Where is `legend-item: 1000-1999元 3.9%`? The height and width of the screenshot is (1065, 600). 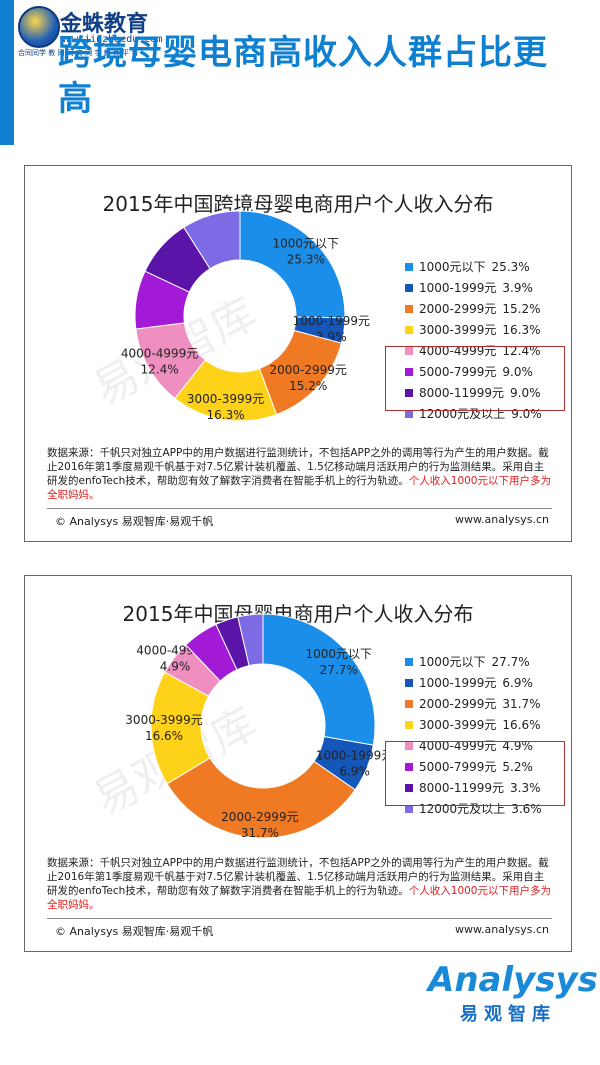
legend-item: 1000-1999元 3.9% is located at coordinates (490, 287).